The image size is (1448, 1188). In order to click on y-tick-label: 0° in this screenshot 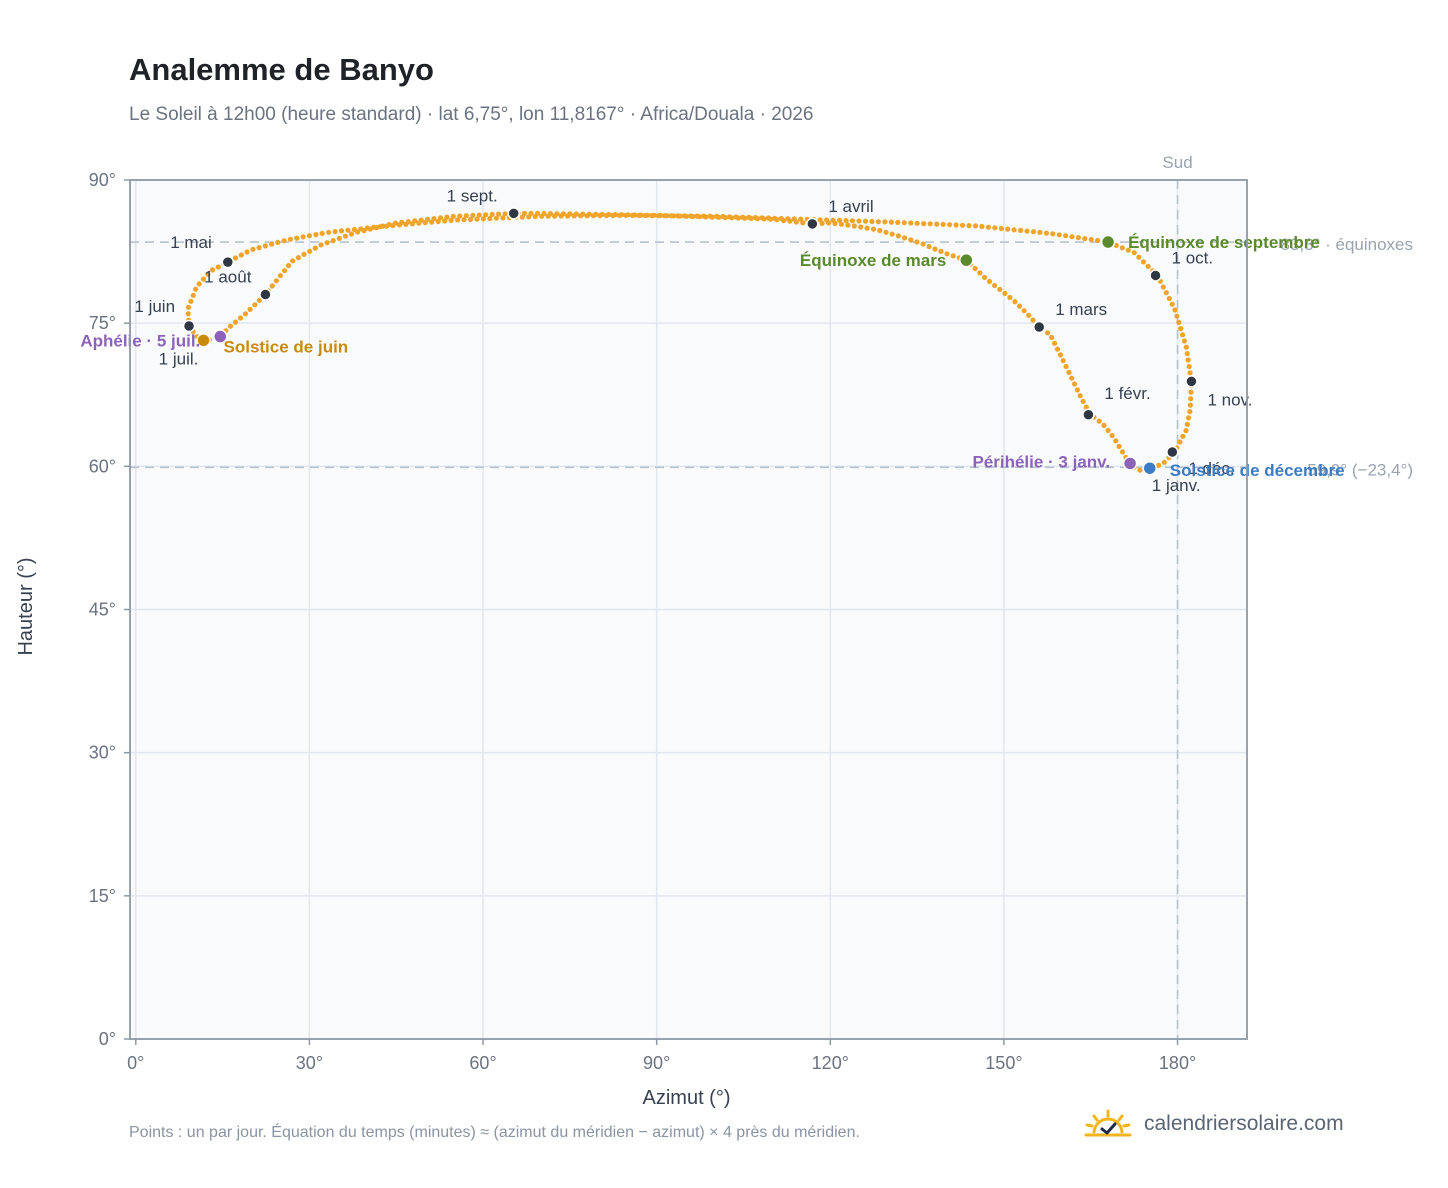, I will do `click(107, 1039)`.